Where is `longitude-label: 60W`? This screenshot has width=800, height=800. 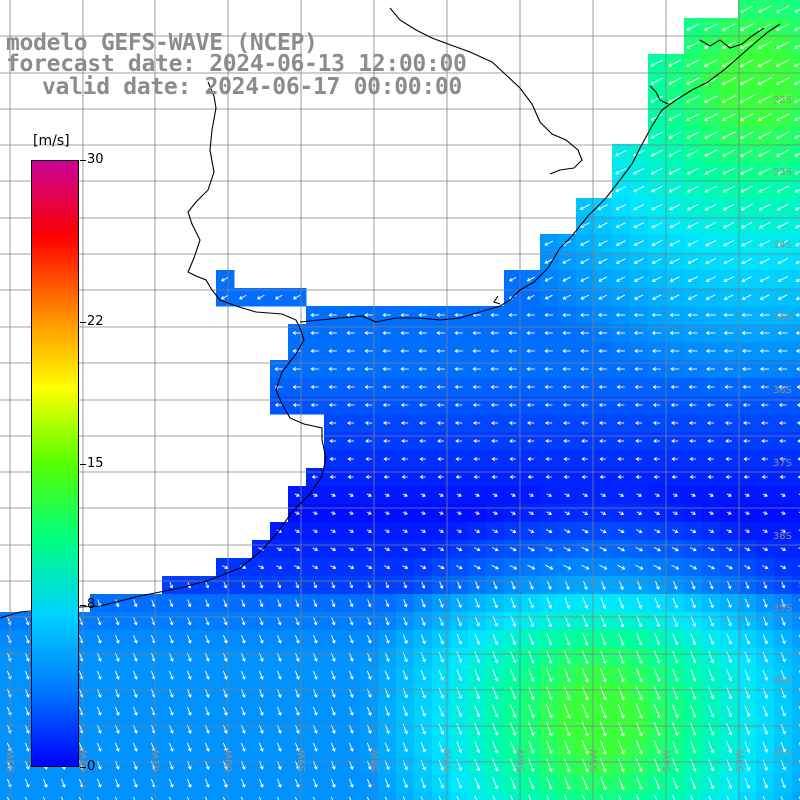 longitude-label: 60W is located at coordinates (229, 760).